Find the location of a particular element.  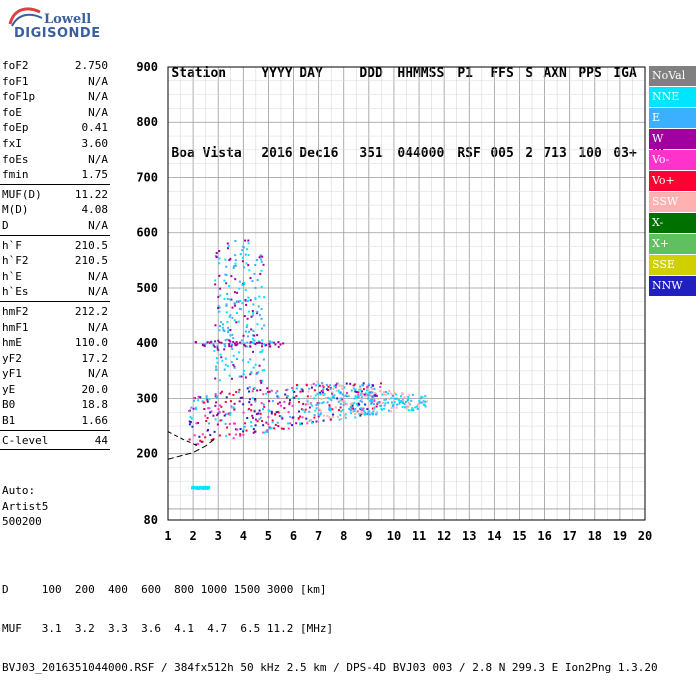

param-row: fxI 3.60 is located at coordinates (56, 144).